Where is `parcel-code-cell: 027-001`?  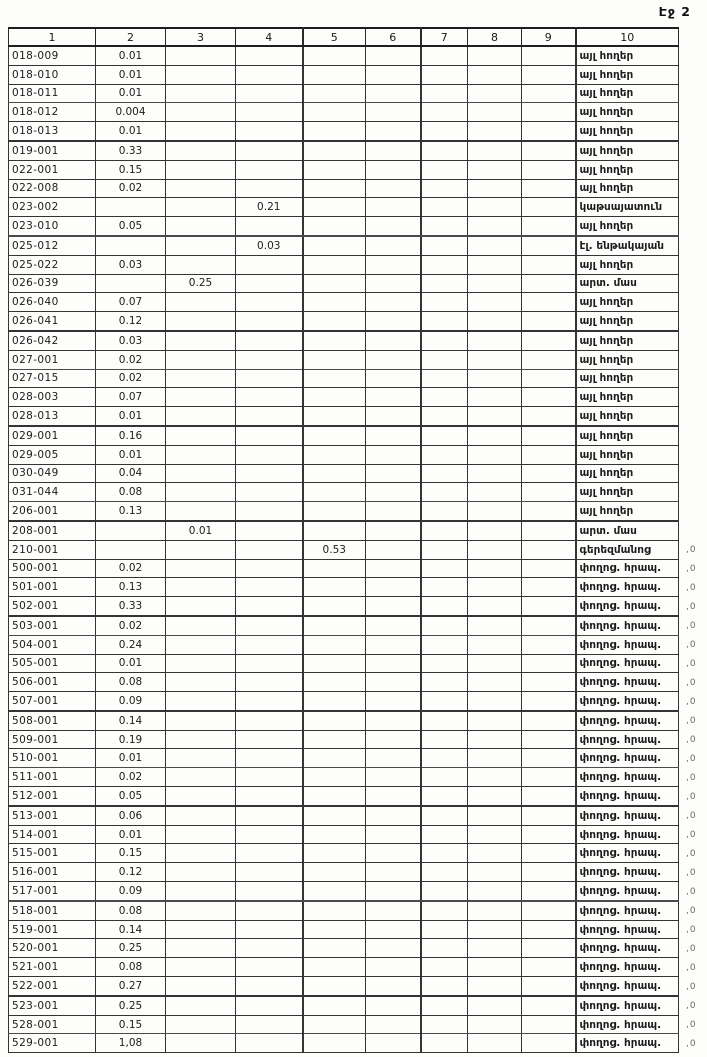 parcel-code-cell: 027-001 is located at coordinates (52, 359).